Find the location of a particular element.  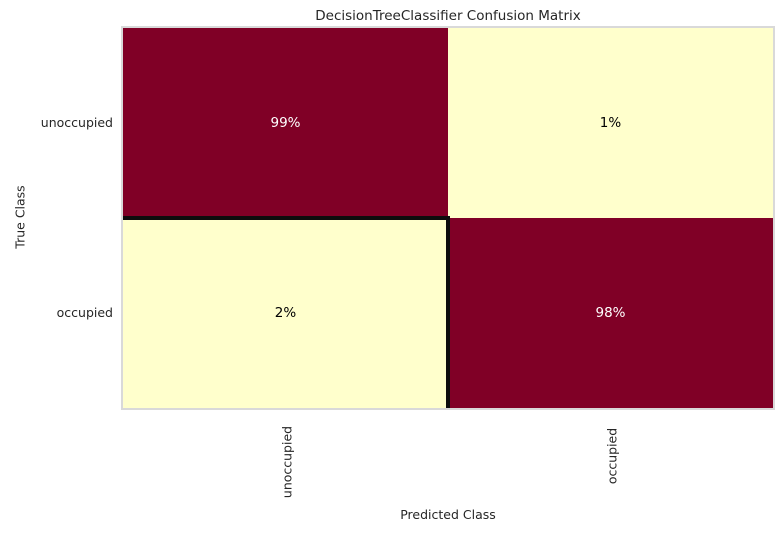

x-axis-label: Predicted Class is located at coordinates (448, 514).